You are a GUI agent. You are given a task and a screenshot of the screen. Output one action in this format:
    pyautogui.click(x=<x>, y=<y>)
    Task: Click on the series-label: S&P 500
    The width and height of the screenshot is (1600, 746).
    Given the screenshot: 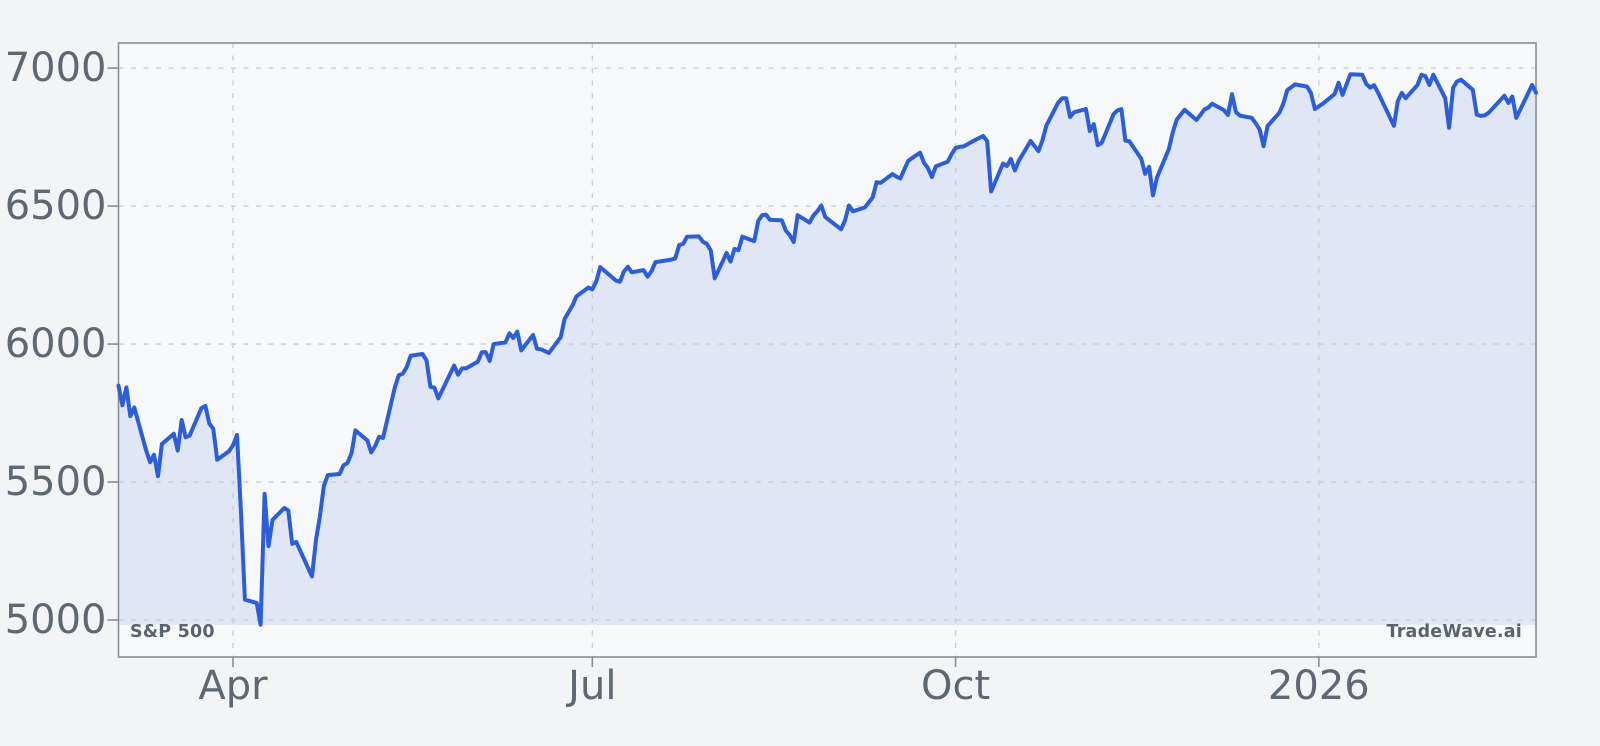 What is the action you would take?
    pyautogui.click(x=172, y=632)
    